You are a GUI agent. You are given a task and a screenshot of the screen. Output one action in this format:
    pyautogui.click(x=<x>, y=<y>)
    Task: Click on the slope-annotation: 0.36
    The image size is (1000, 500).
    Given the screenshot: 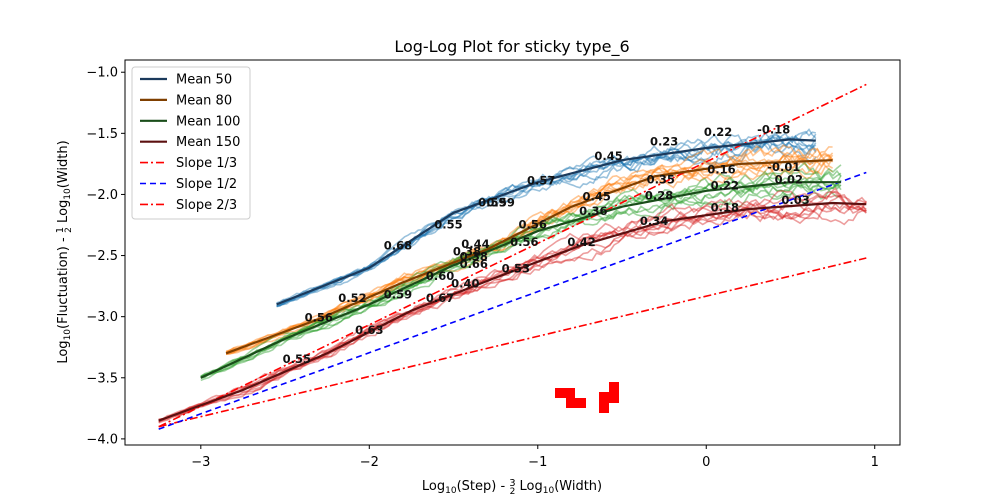 What is the action you would take?
    pyautogui.click(x=593, y=211)
    